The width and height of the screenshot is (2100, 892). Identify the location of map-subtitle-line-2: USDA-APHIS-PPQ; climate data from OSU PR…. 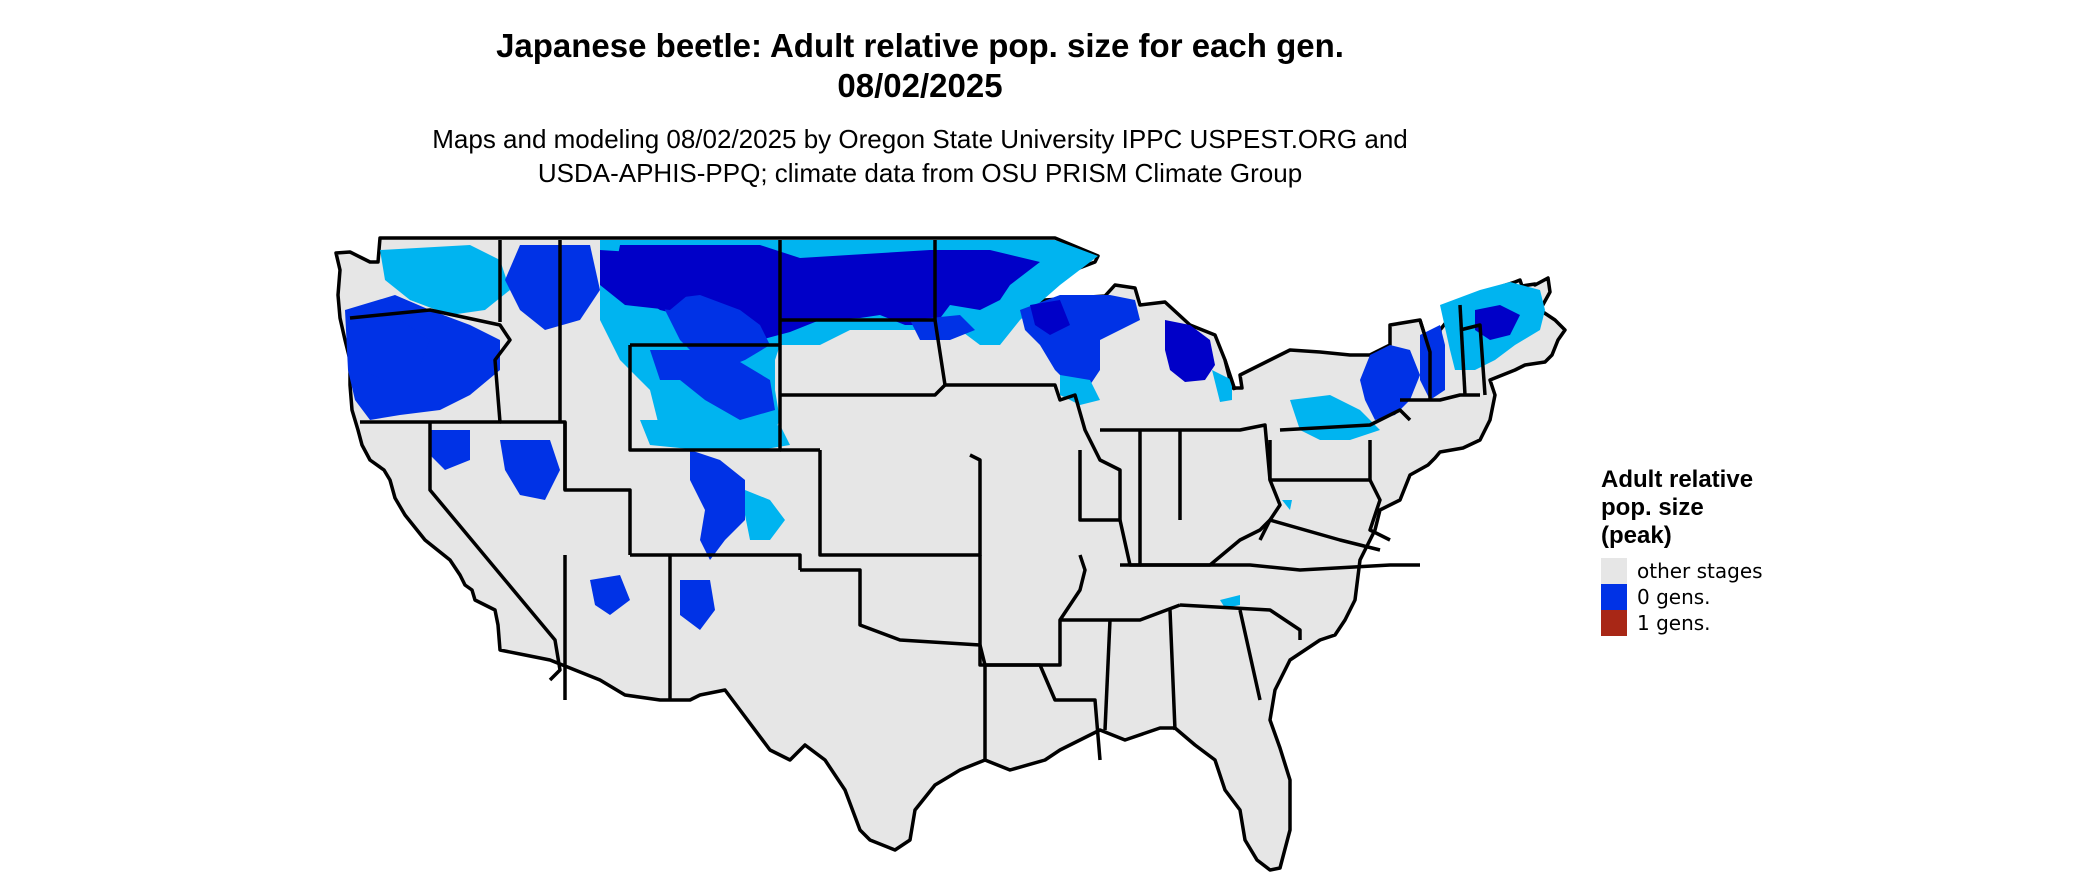
(920, 173).